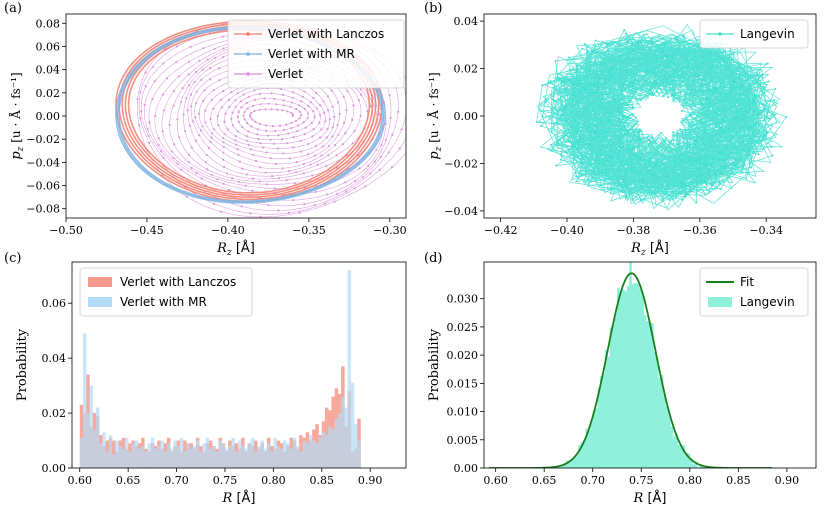 This screenshot has width=830, height=510. I want to click on y-tick-label: 0.04, so click(48, 70).